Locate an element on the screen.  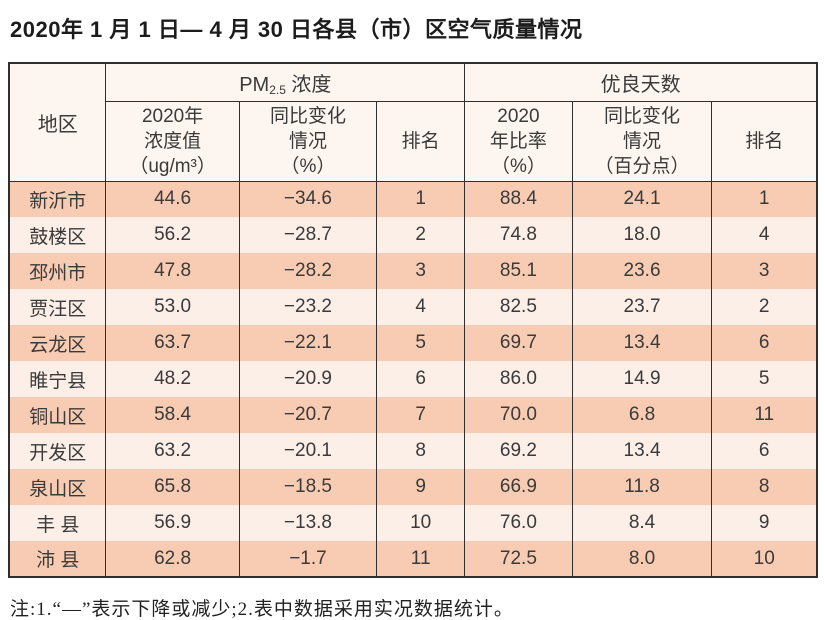
good-rate-cell: 72.5 is located at coordinates (518, 559).